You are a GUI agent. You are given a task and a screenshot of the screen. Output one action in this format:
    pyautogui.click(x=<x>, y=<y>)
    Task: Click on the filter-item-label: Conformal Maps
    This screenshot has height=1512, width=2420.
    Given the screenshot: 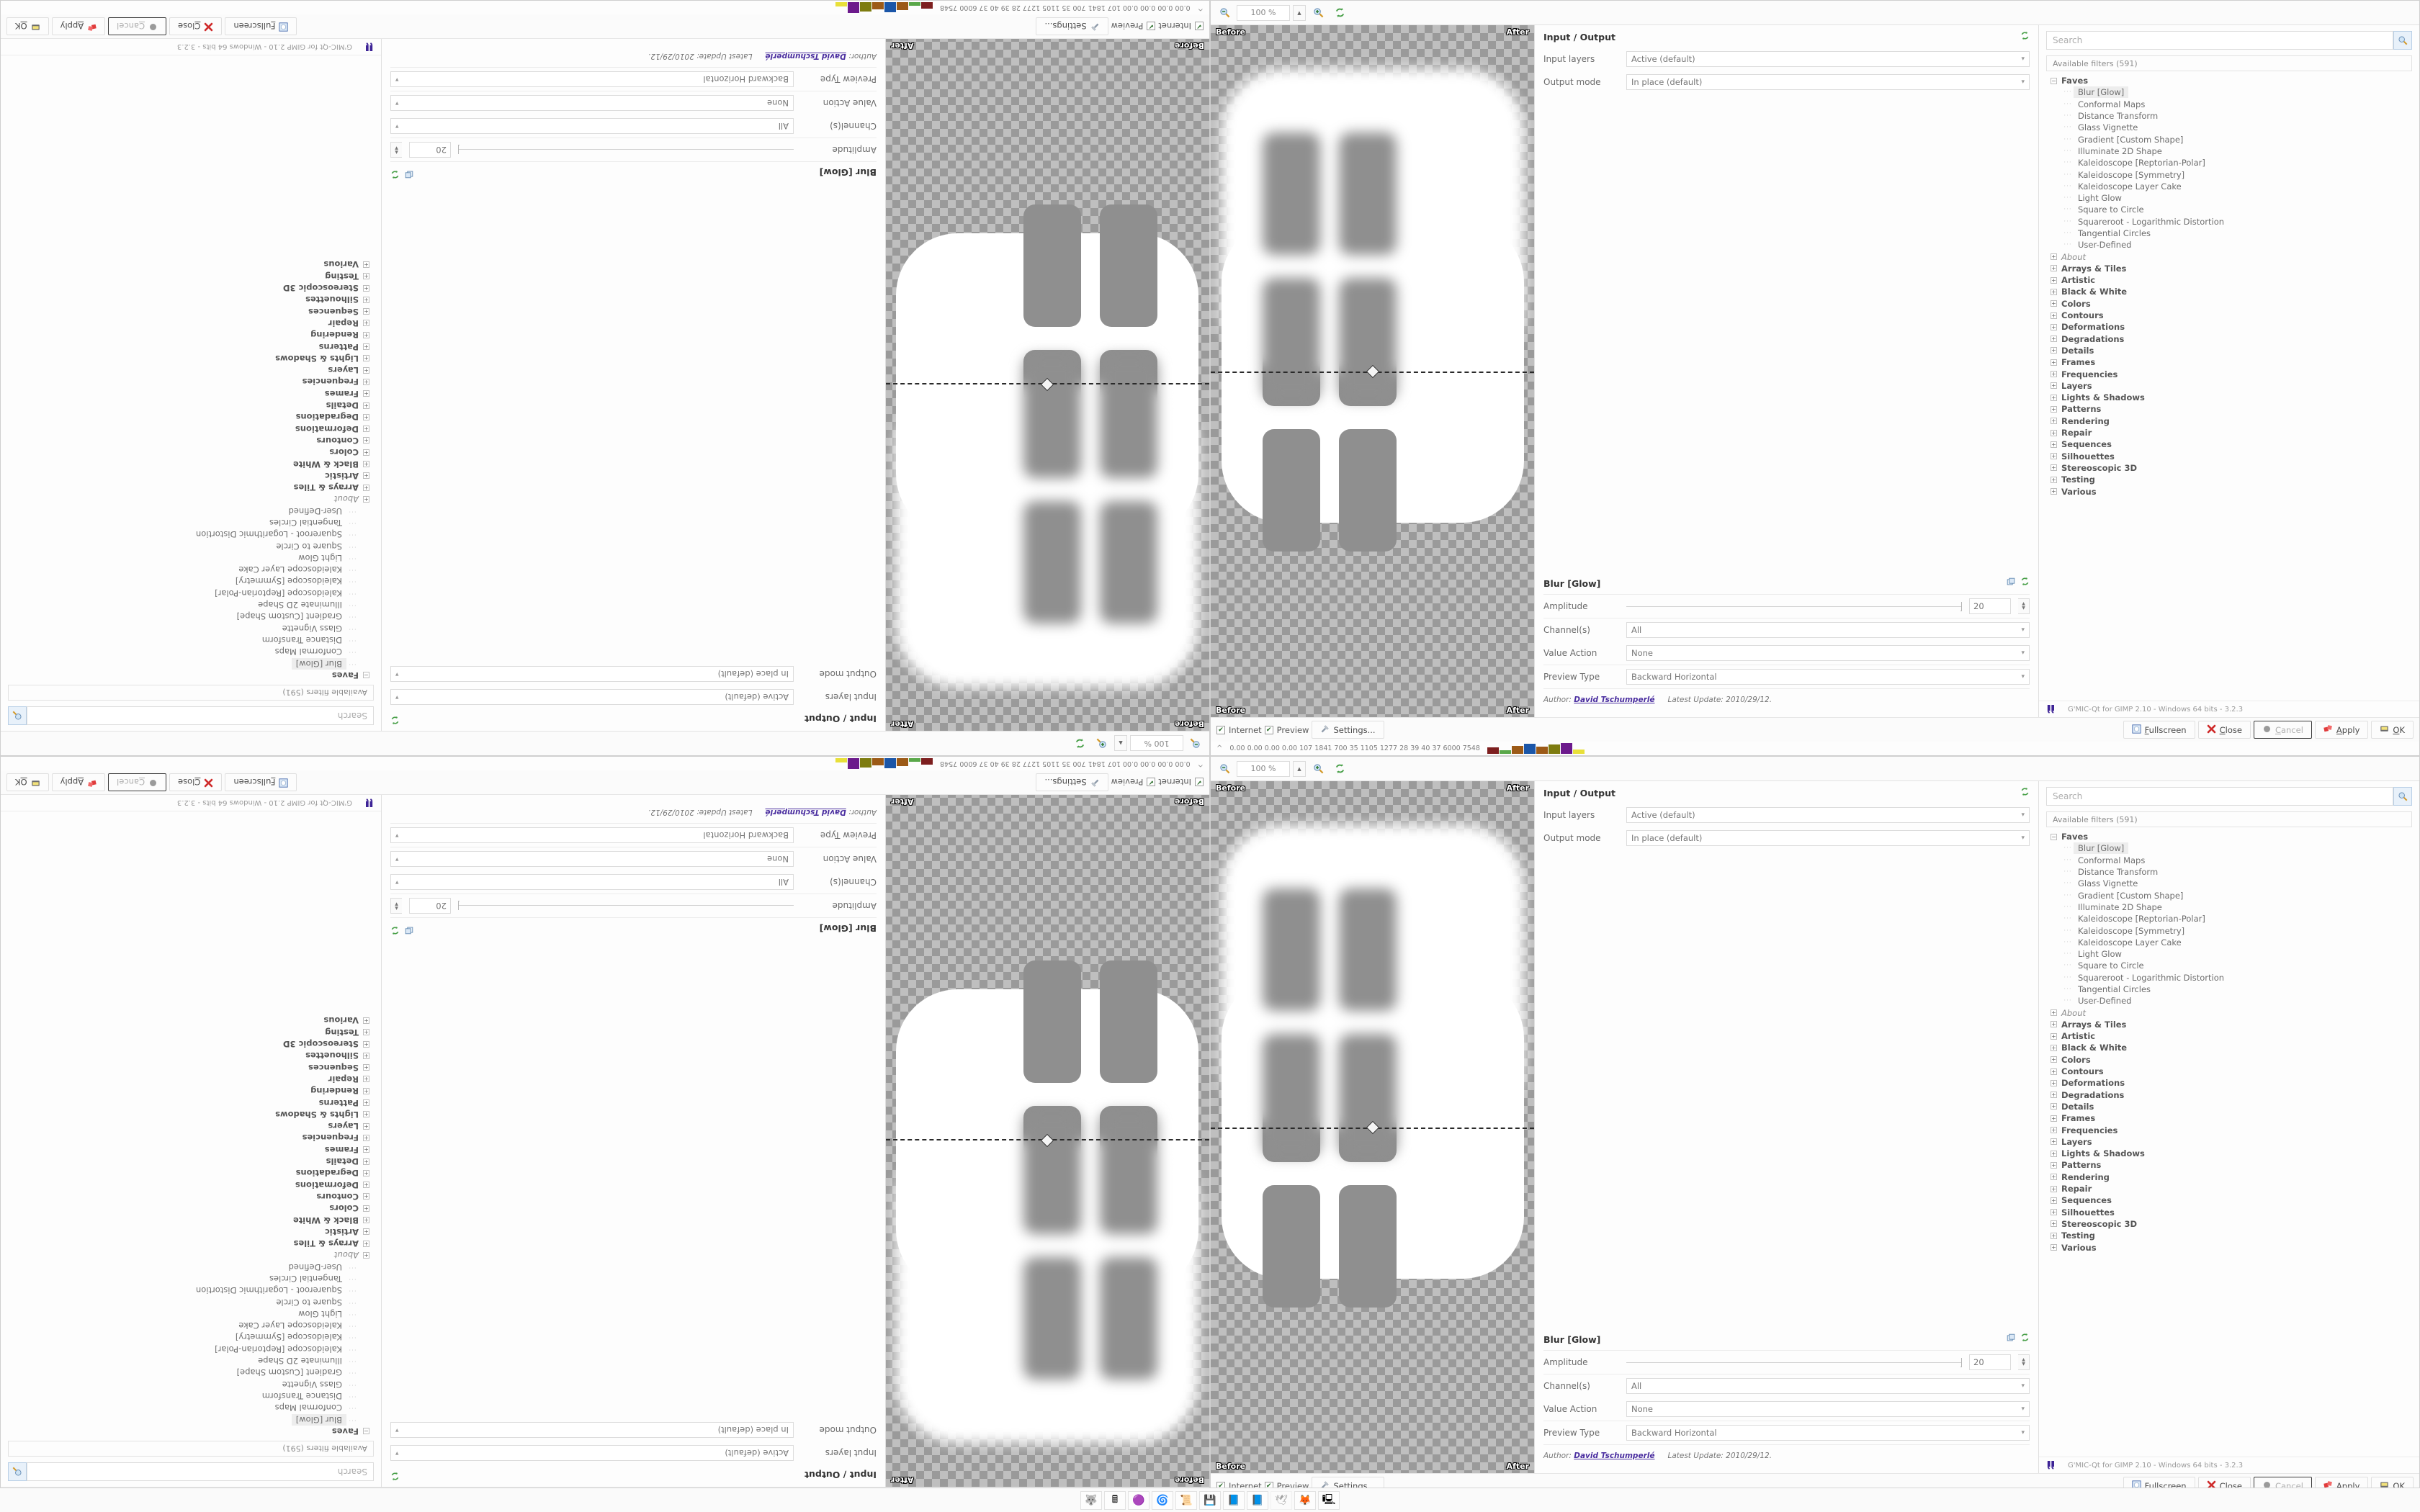 What is the action you would take?
    pyautogui.click(x=2112, y=860)
    